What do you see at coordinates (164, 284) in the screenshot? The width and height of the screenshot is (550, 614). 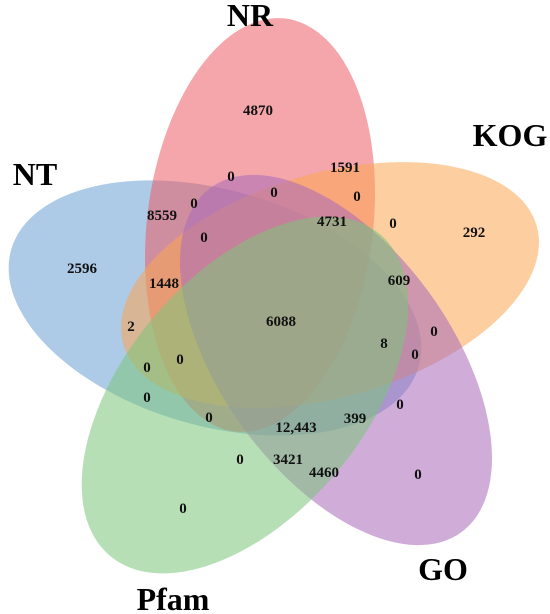 I see `count-nt-left-1448: 1448` at bounding box center [164, 284].